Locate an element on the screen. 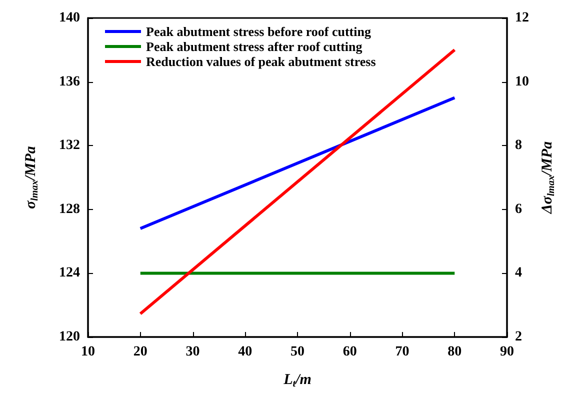 The height and width of the screenshot is (403, 577). x-tick-label: 70 is located at coordinates (402, 352).